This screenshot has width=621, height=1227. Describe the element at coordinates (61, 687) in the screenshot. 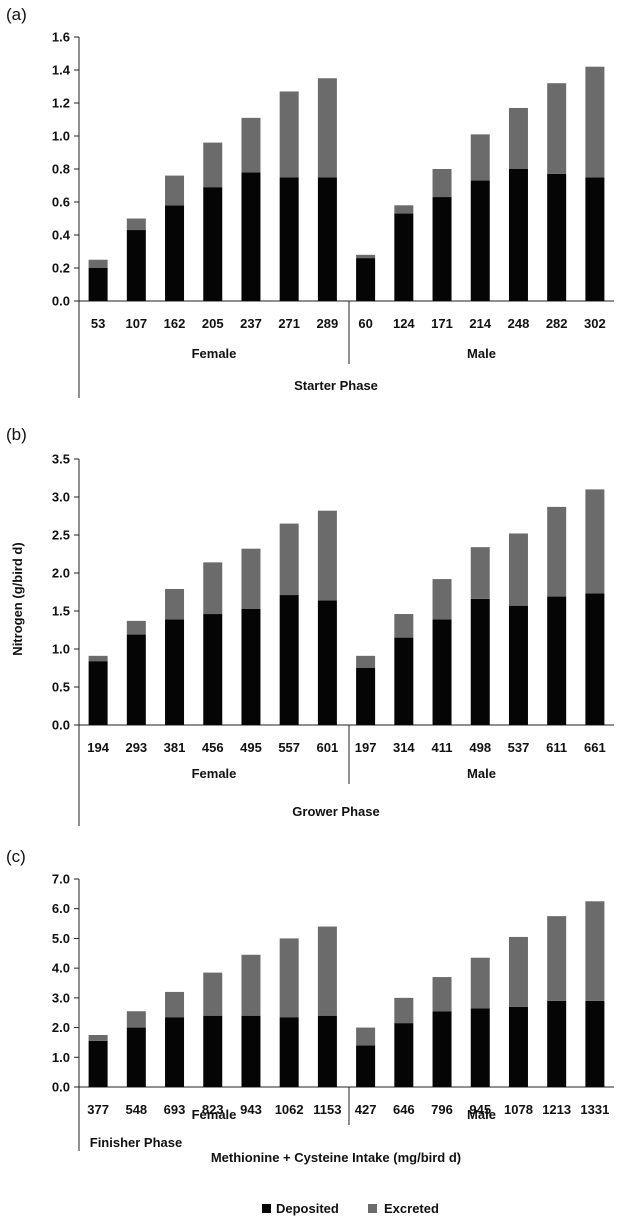

I see `y-tick-label: 0.5` at that location.